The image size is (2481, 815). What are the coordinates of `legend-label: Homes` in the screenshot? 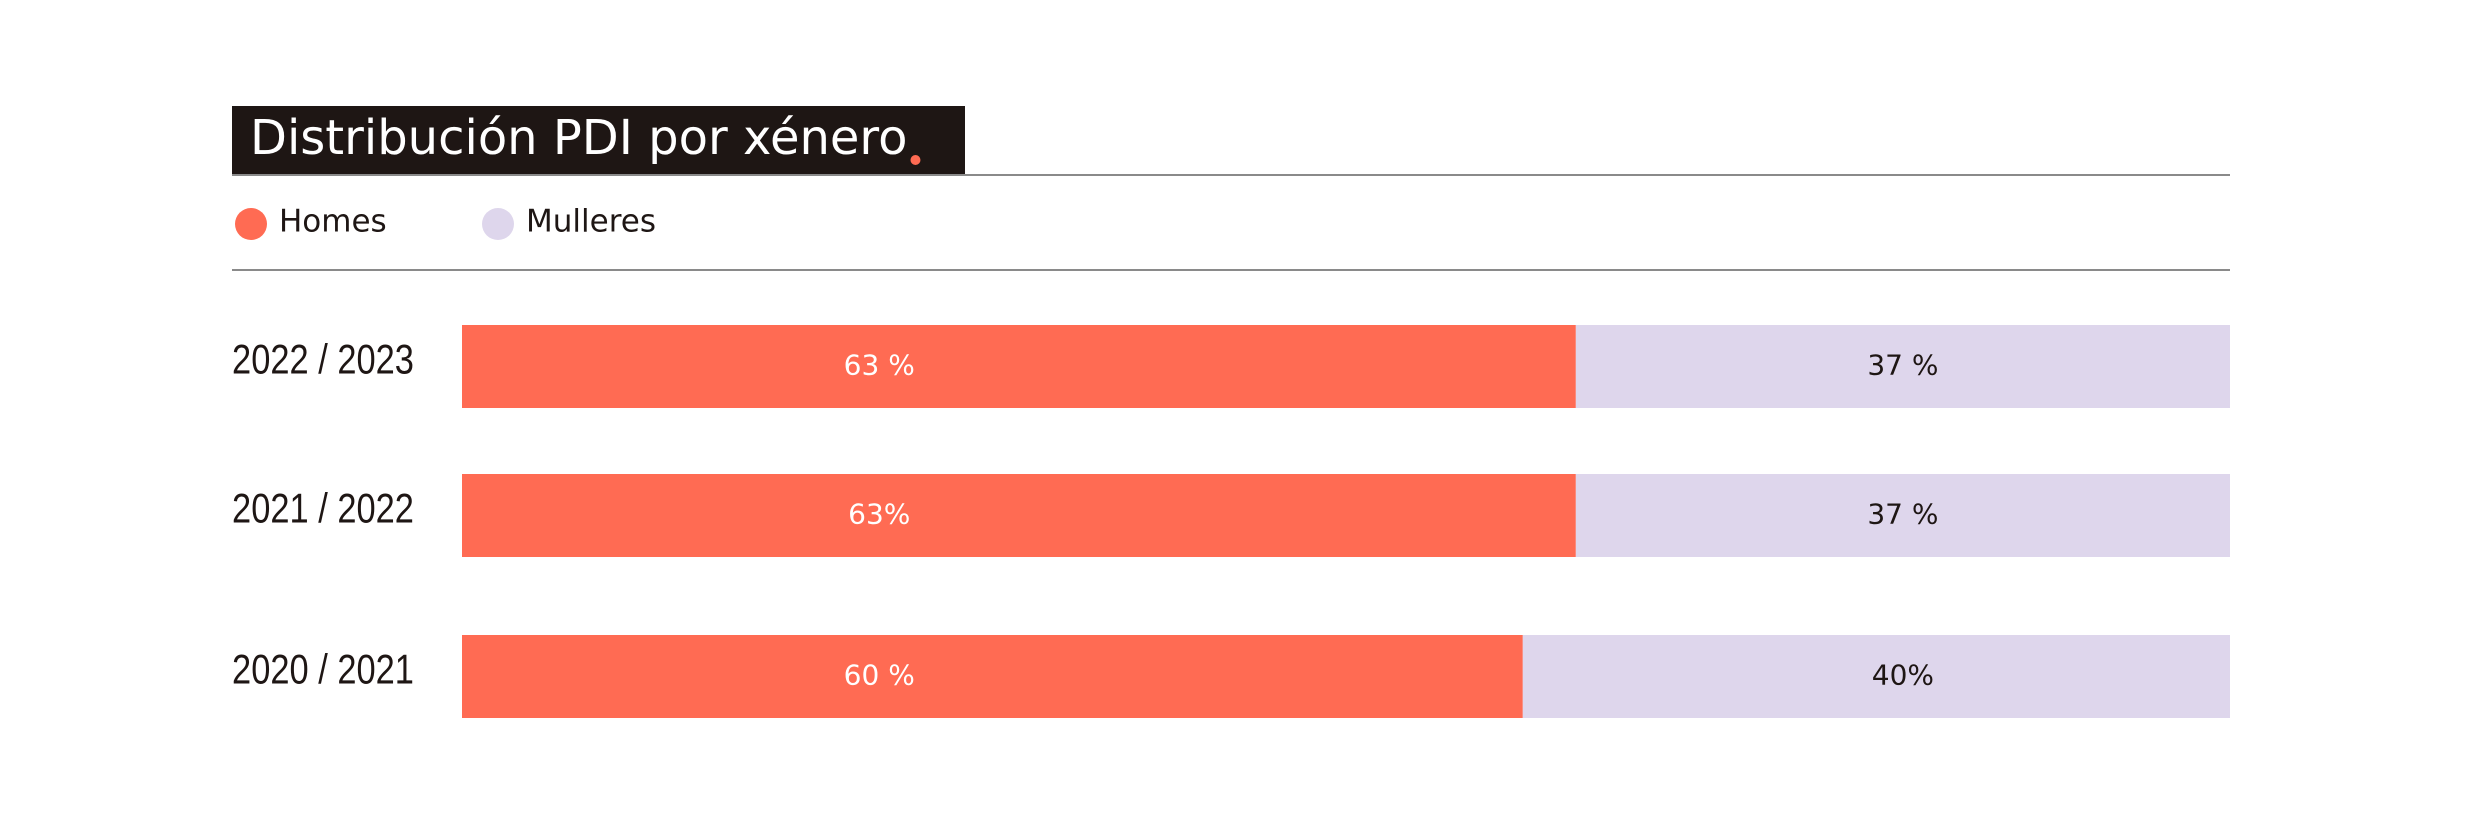 It's located at (333, 222).